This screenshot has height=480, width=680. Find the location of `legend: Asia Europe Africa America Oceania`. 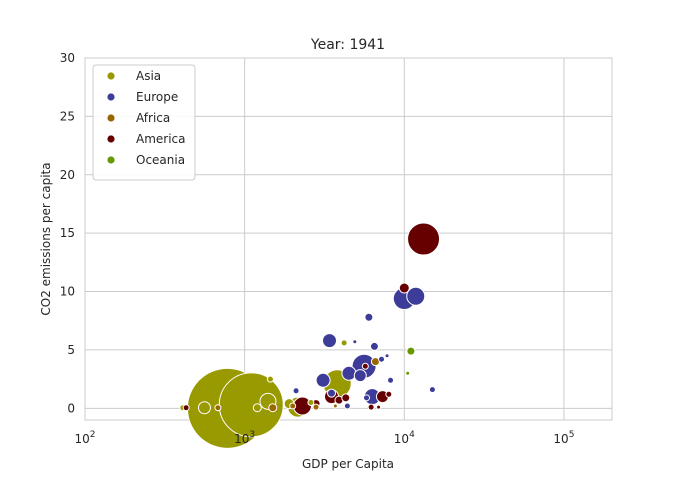

legend: Asia Europe Africa America Oceania is located at coordinates (144, 122).